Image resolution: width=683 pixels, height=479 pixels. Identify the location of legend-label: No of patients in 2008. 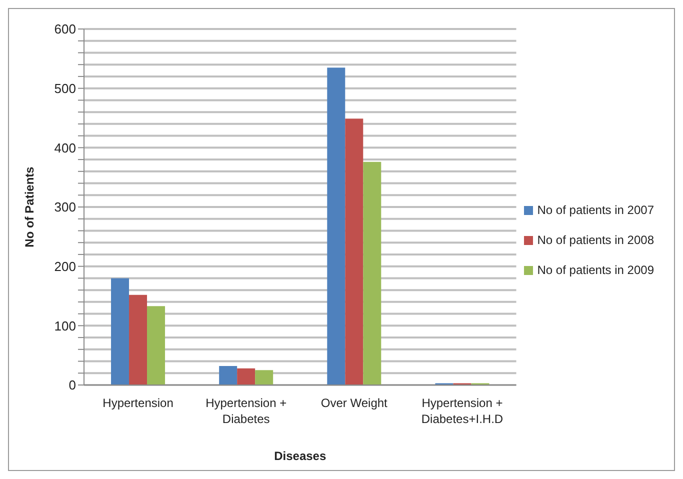
(595, 239).